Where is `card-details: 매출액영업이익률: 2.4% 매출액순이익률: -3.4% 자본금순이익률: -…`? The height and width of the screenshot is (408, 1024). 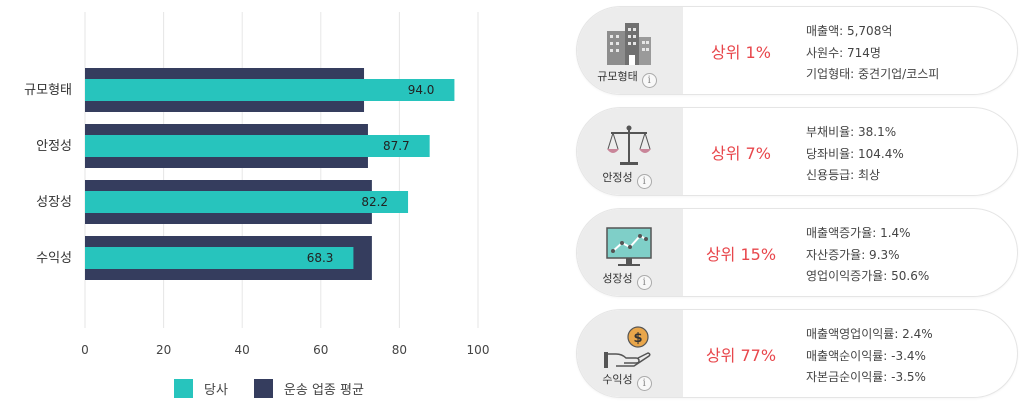 card-details: 매출액영업이익률: 2.4% 매출액순이익률: -3.4% 자본금순이익률: -… is located at coordinates (869, 356).